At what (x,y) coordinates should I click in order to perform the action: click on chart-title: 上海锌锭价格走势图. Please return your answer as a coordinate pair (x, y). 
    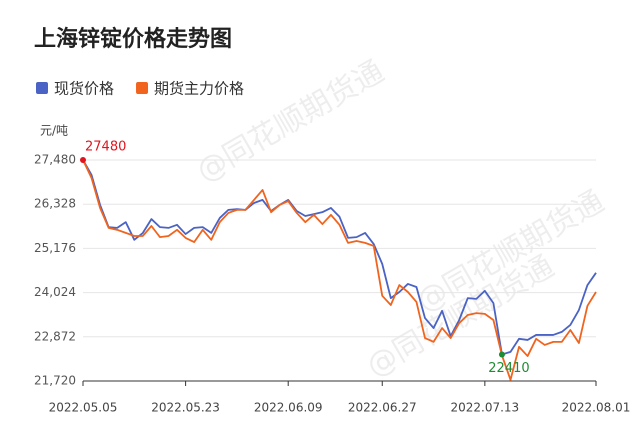
    Looking at the image, I should click on (133, 39).